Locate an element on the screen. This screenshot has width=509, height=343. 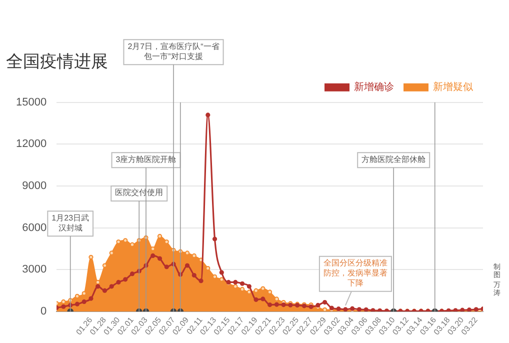
y-tick-label: 12000 is located at coordinates (31, 144).